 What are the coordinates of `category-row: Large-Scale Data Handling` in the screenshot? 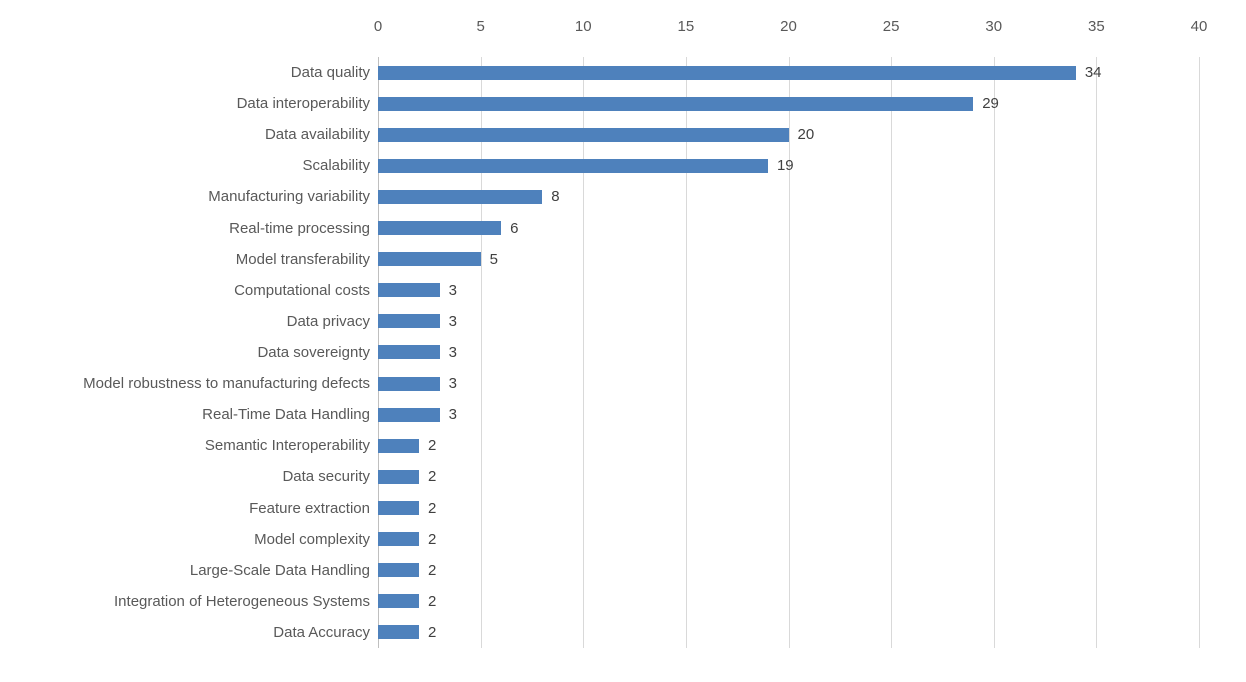 It's located at (185, 570).